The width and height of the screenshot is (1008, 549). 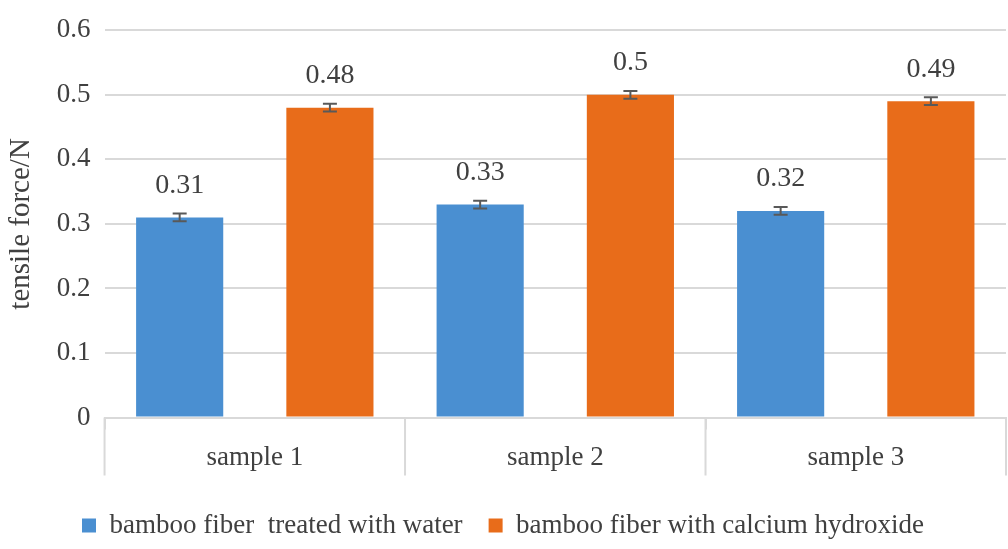 What do you see at coordinates (555, 455) in the screenshot?
I see `x-tick-label: sample 2` at bounding box center [555, 455].